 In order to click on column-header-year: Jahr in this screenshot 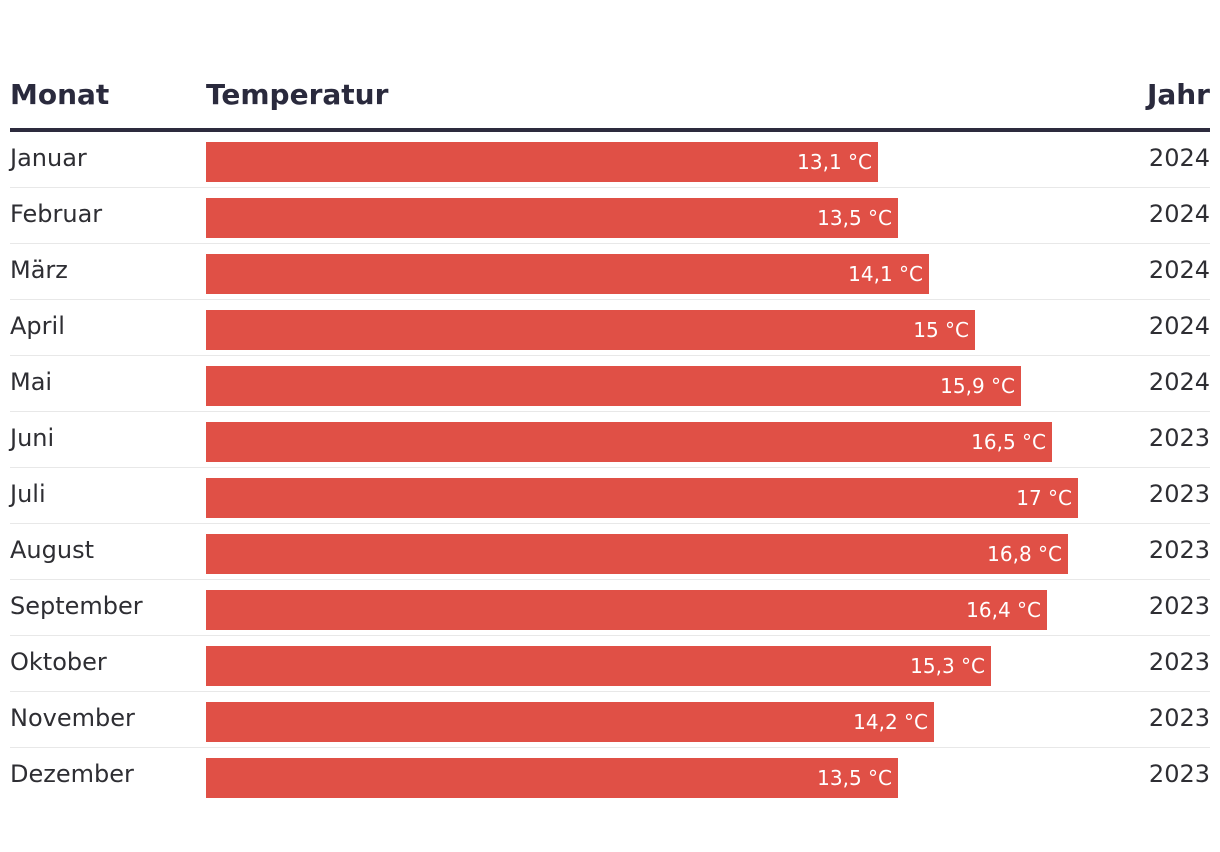, I will do `click(1178, 94)`.